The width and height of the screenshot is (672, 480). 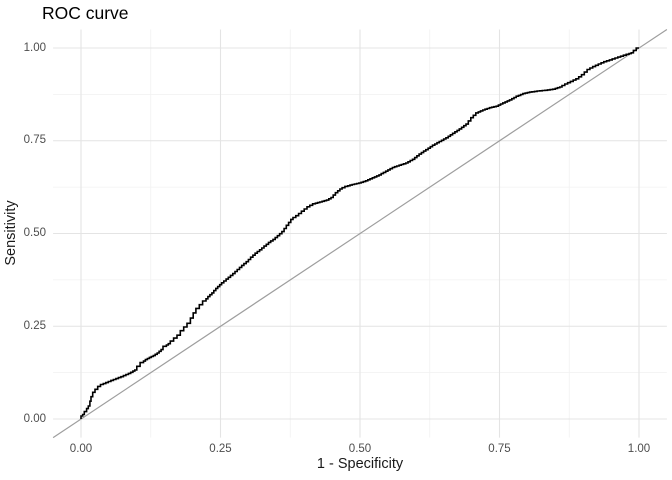 I want to click on x-axis-title: 1 - Specificity, so click(x=360, y=464).